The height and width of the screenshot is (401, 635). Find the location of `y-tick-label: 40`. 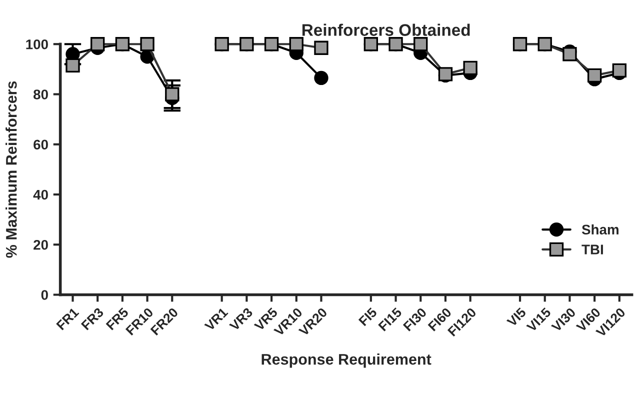

y-tick-label: 40 is located at coordinates (40, 195).